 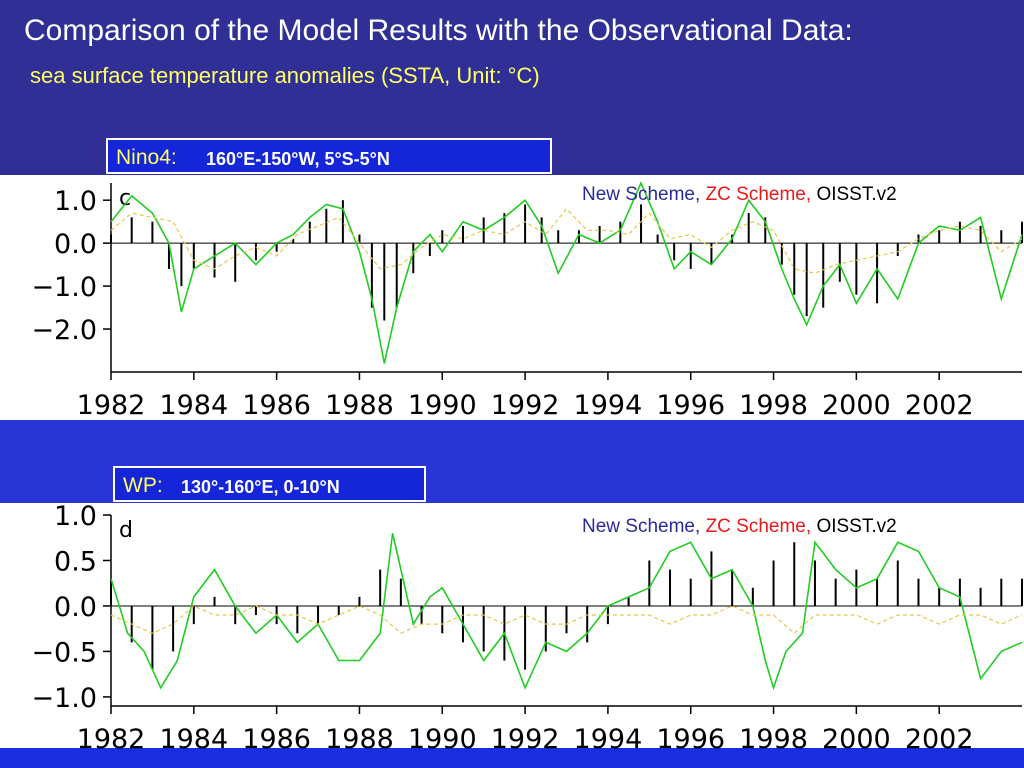 I want to click on y-tick-label: 0.5, so click(x=75, y=561).